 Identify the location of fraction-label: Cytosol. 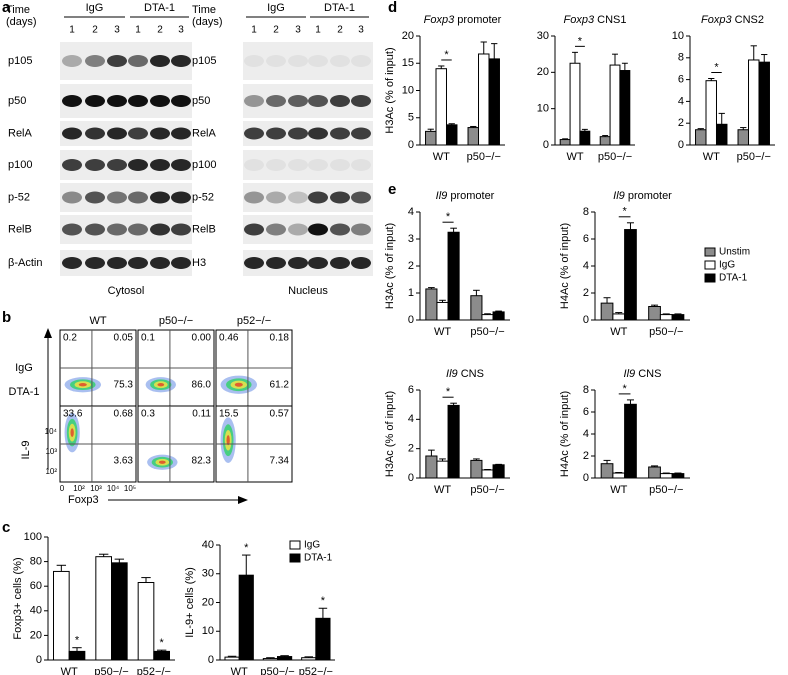
(126, 291).